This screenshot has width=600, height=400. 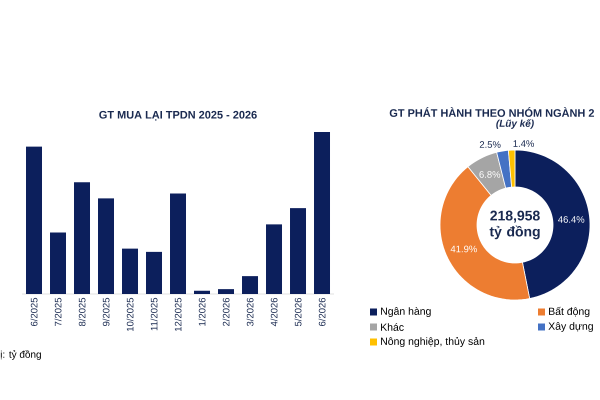 I want to click on x-tick-label: 11/2025, so click(x=154, y=314).